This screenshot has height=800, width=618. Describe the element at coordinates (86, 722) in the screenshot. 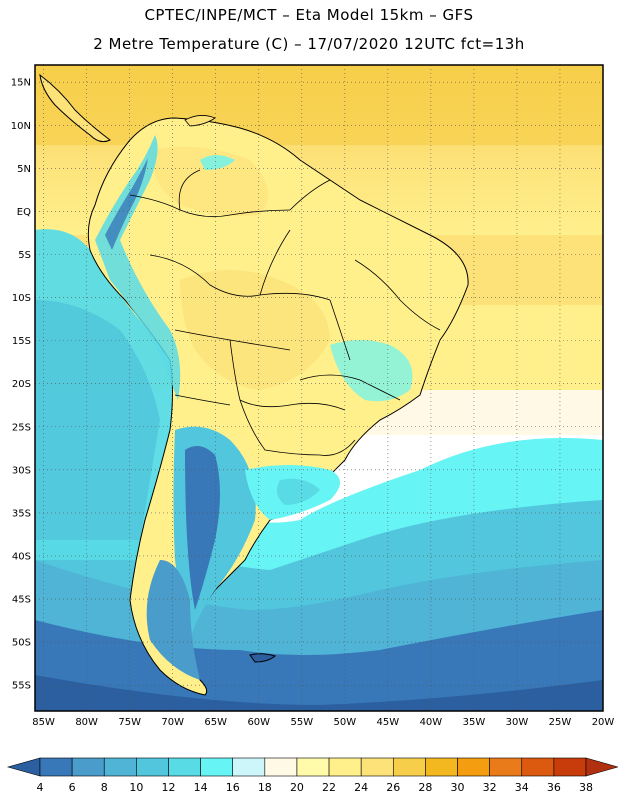

I see `lon-label: 80W` at that location.